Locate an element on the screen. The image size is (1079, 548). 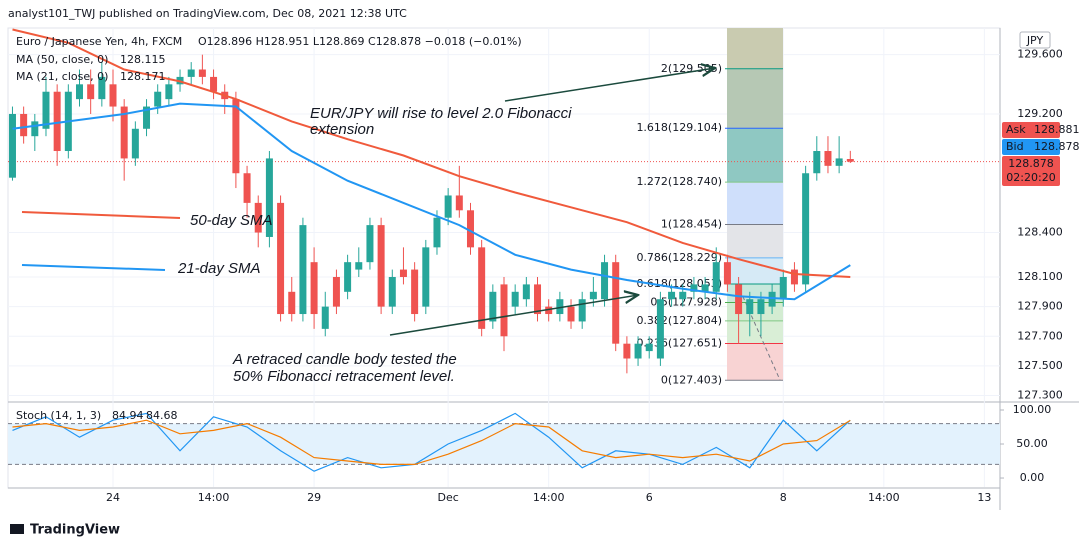
fib-label: 0.618(128.053) is located at coordinates (679, 283).